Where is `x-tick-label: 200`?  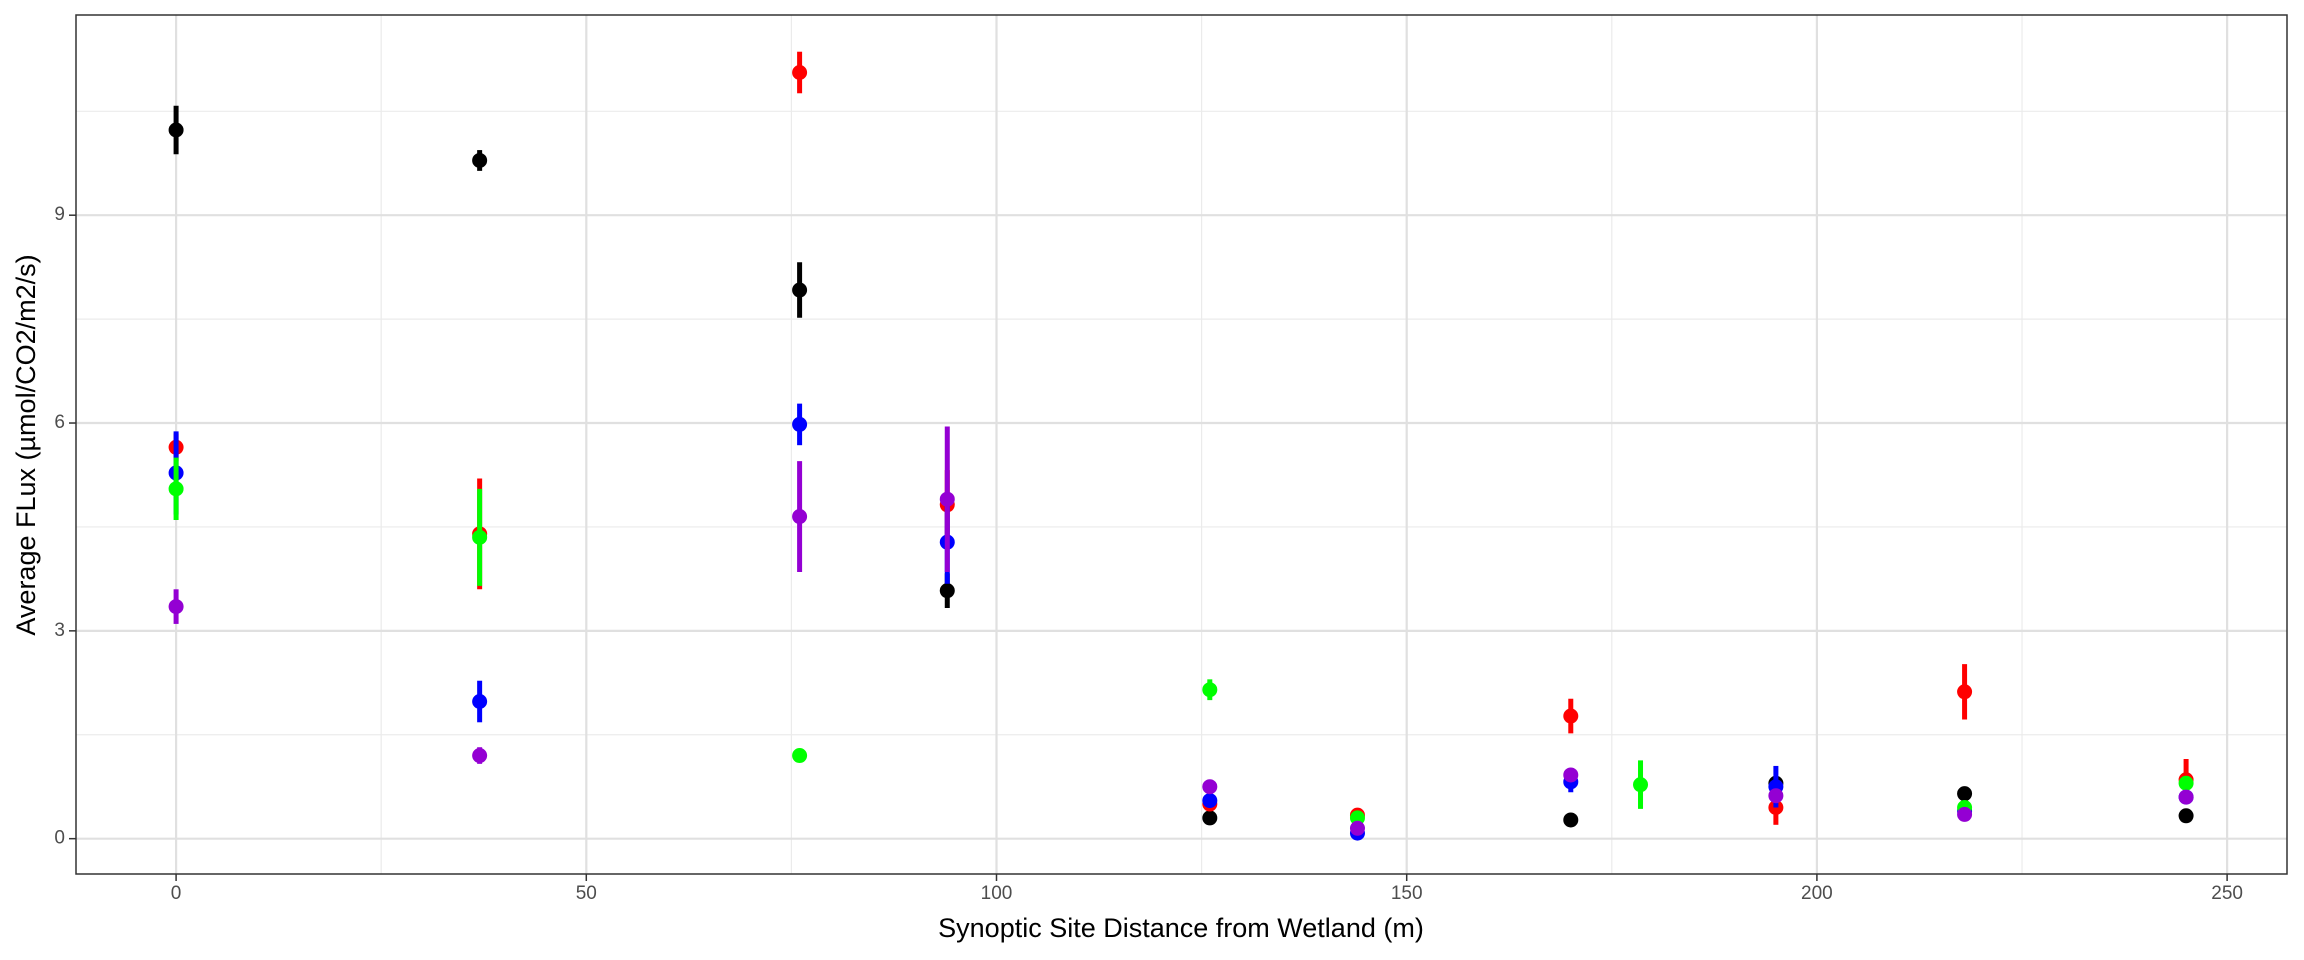 x-tick-label: 200 is located at coordinates (1817, 893).